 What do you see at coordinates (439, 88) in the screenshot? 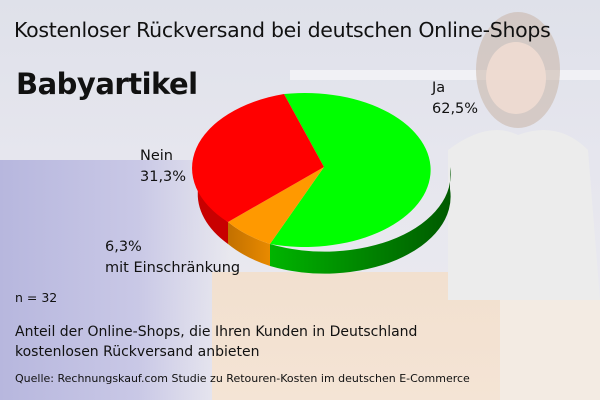
I see `label-ja-name: Ja` at bounding box center [439, 88].